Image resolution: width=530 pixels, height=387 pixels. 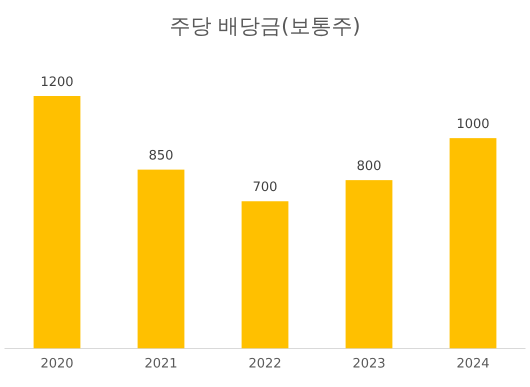 I want to click on data-label: 1000, so click(x=473, y=124).